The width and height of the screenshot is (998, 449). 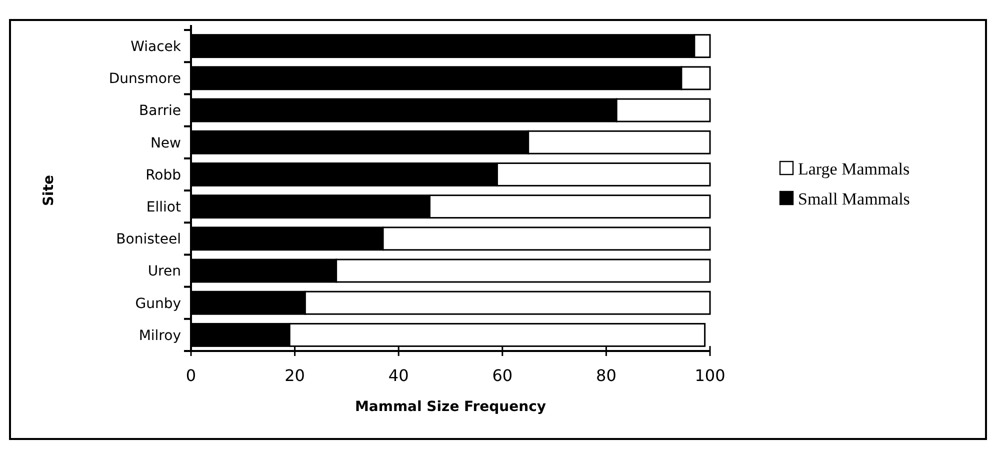 What do you see at coordinates (398, 375) in the screenshot?
I see `x-tick-label: 40` at bounding box center [398, 375].